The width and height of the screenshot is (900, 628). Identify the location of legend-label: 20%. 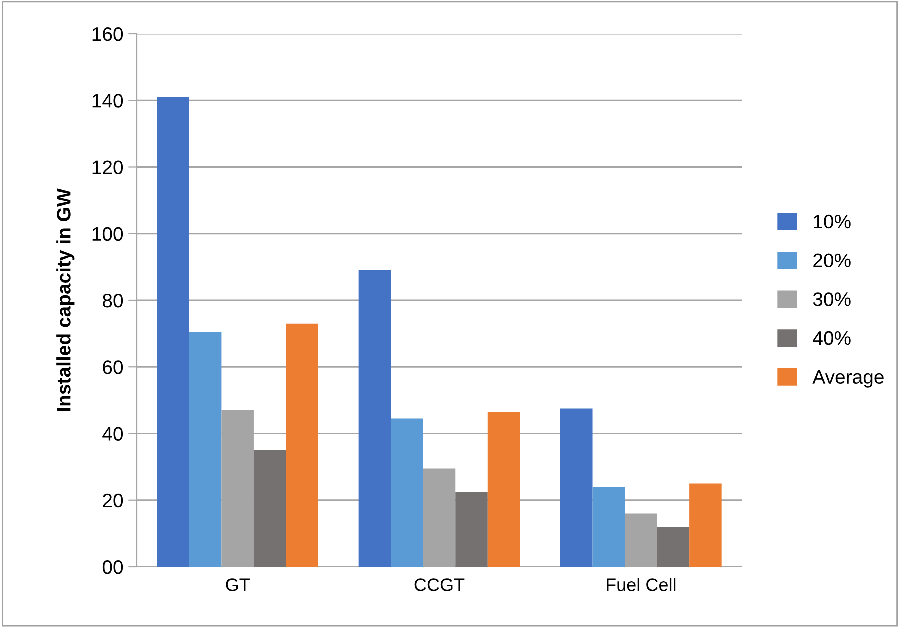
(832, 261).